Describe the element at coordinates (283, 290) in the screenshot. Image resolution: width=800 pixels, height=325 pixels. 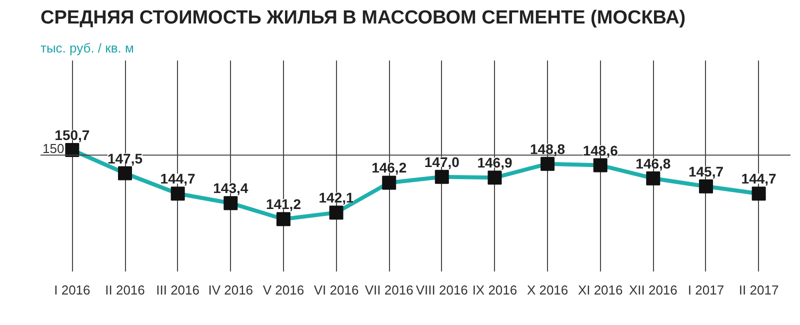
I see `x-tick-label: V 2016` at that location.